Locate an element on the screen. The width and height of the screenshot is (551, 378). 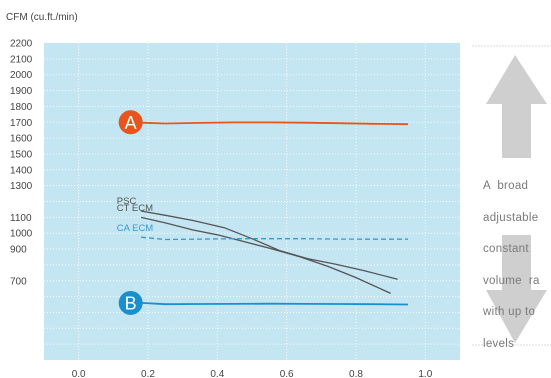
series-line-psc is located at coordinates (269, 245).